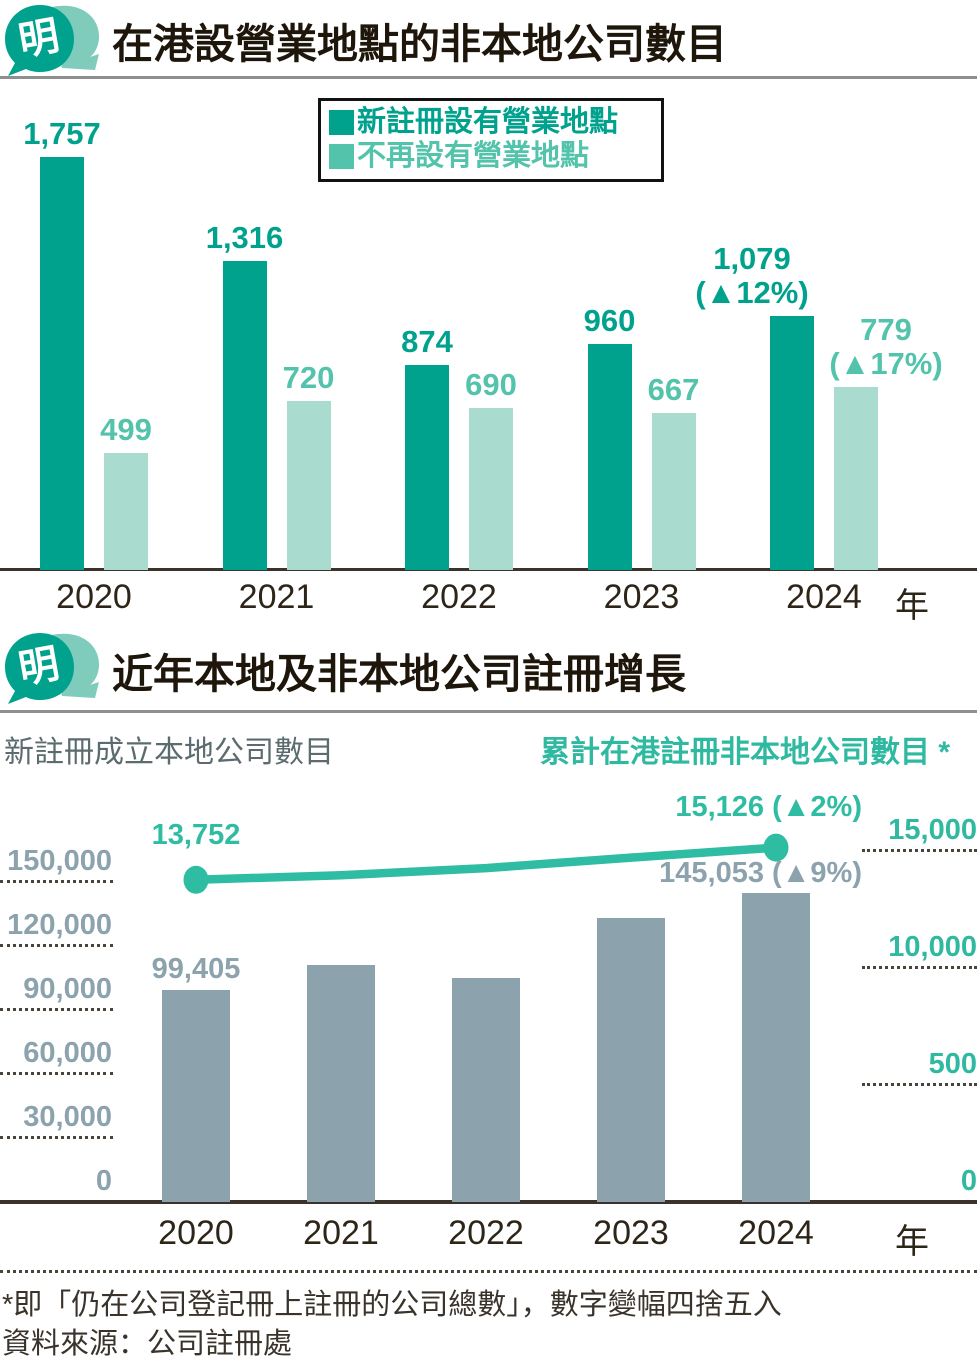 This screenshot has width=977, height=1362. Describe the element at coordinates (62, 363) in the screenshot. I see `chart1-bar-newreg-2020` at that location.